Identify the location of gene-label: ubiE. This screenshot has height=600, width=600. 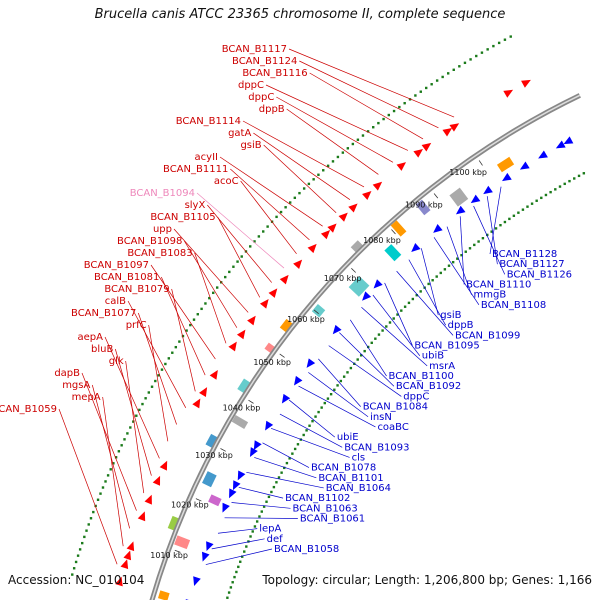
(348, 437).